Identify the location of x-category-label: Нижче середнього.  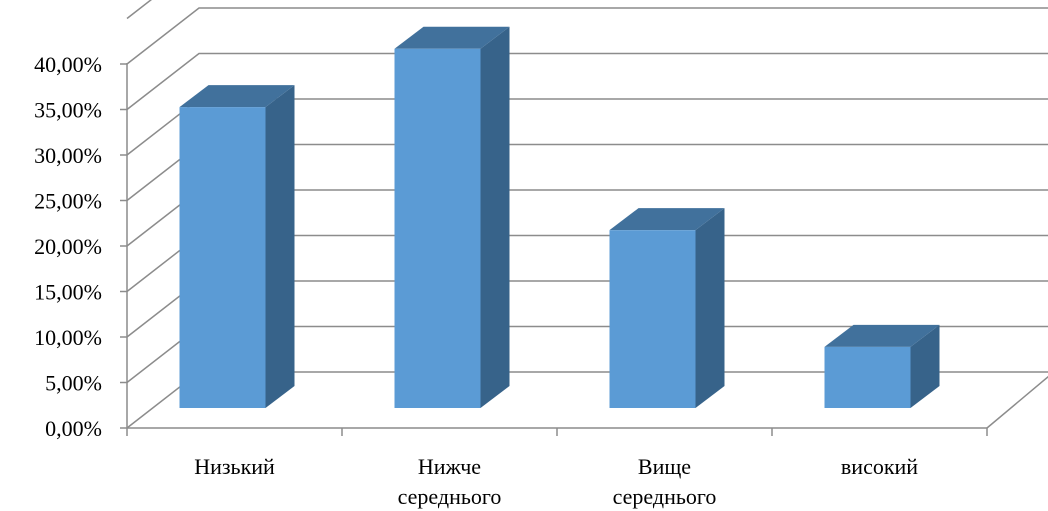
(450, 481).